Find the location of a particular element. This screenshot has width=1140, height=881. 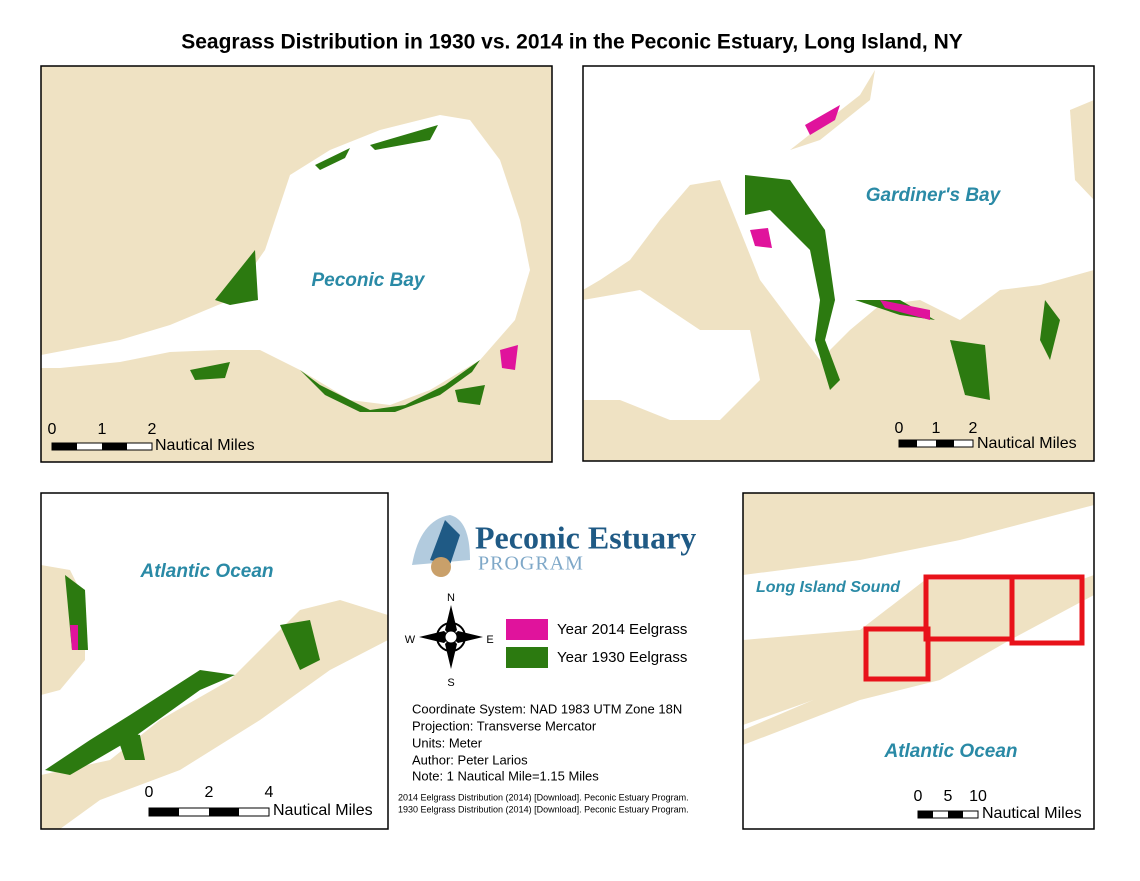

info-line: Note: 1 Nautical Mile=1.15 Miles is located at coordinates (505, 775).